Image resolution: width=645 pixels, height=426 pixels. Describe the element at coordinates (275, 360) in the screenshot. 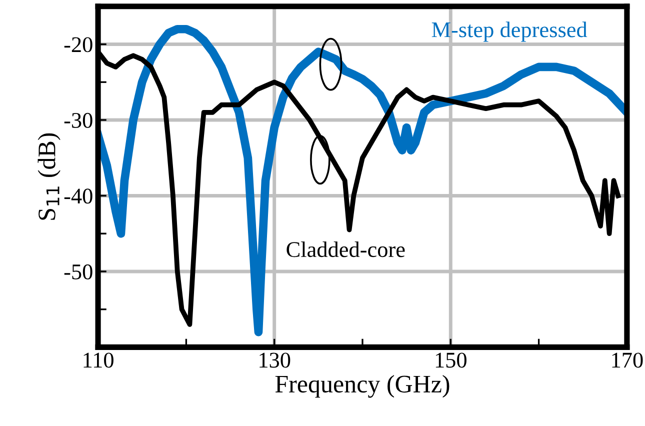

I see `x-tick-label: 130` at that location.